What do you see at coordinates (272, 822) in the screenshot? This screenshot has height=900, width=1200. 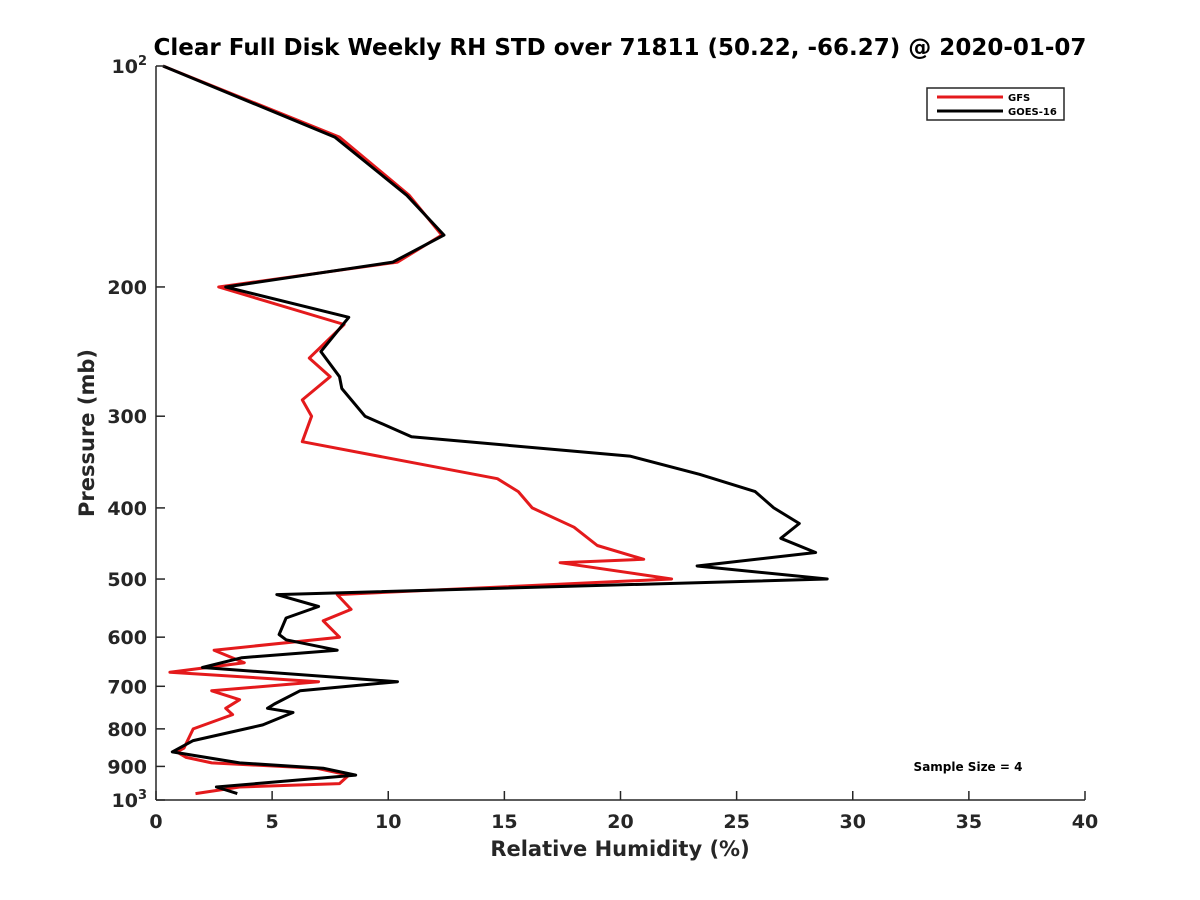 I see `x-tick-label: 5` at bounding box center [272, 822].